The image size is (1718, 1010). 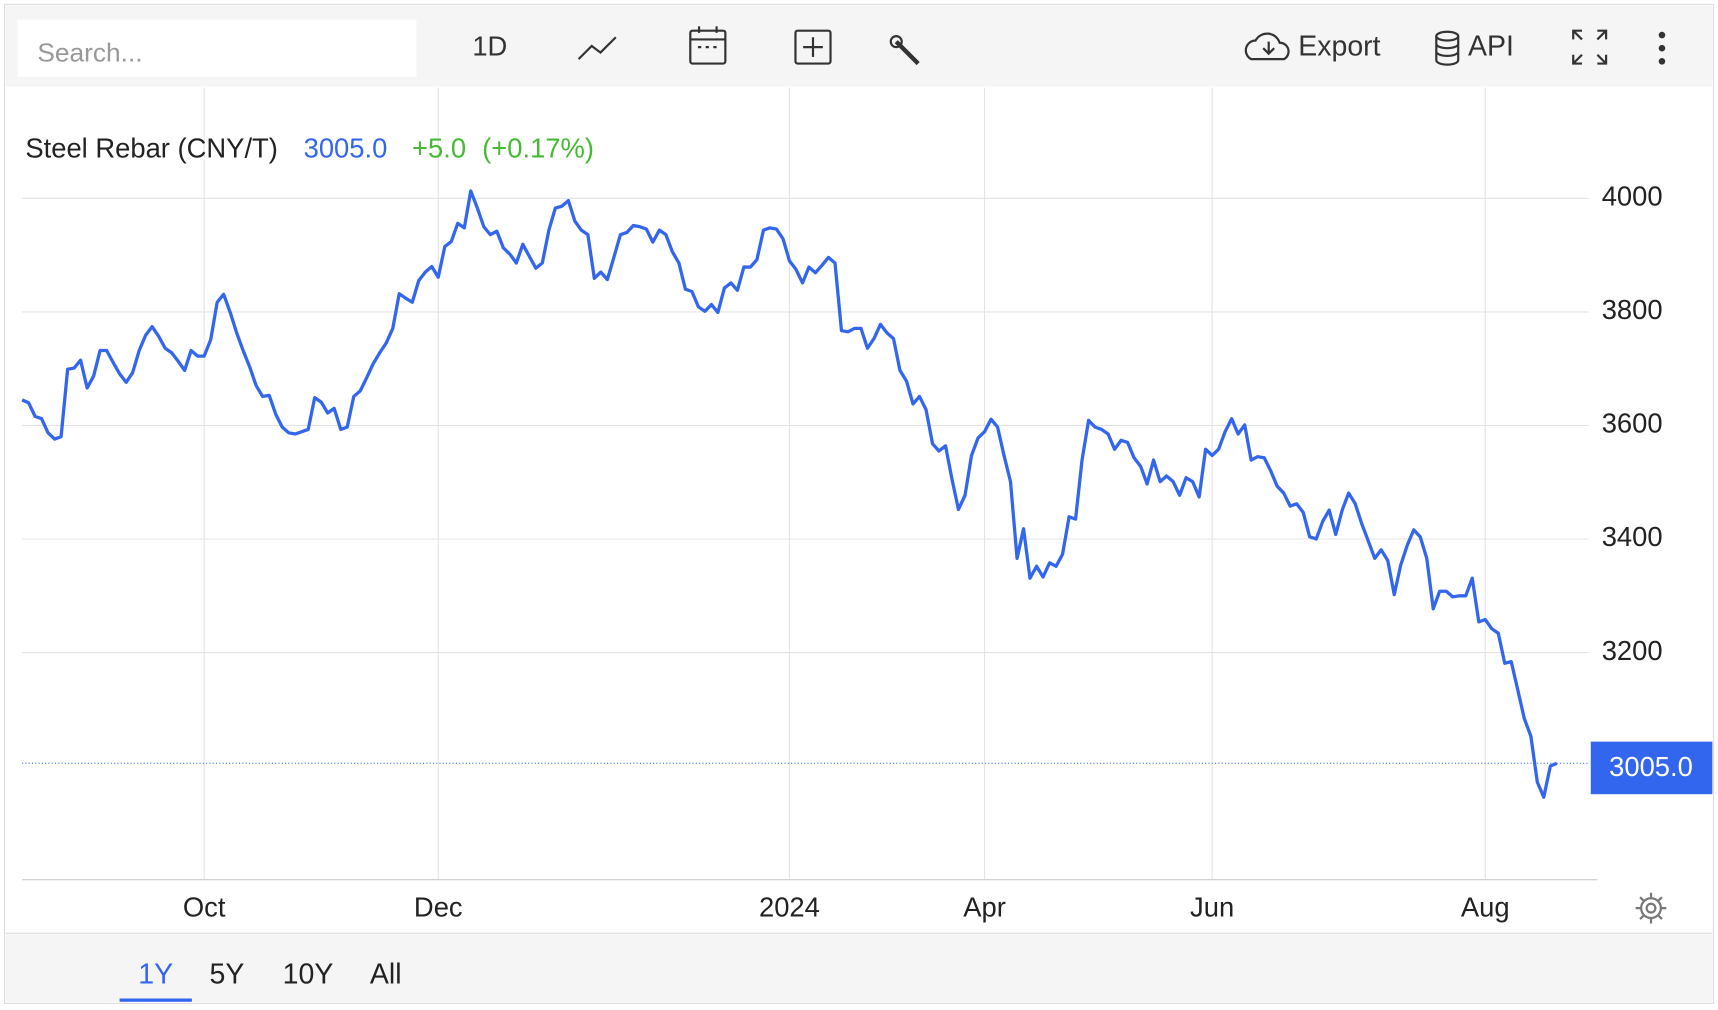 What do you see at coordinates (859, 968) in the screenshot?
I see `range-bar` at bounding box center [859, 968].